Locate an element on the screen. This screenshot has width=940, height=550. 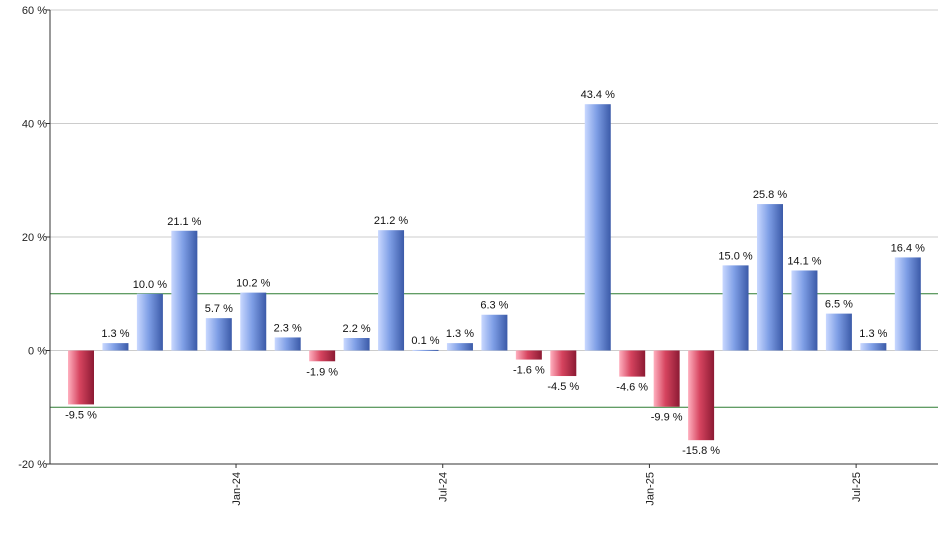
y-tick-label: 40 % is located at coordinates (34, 125).